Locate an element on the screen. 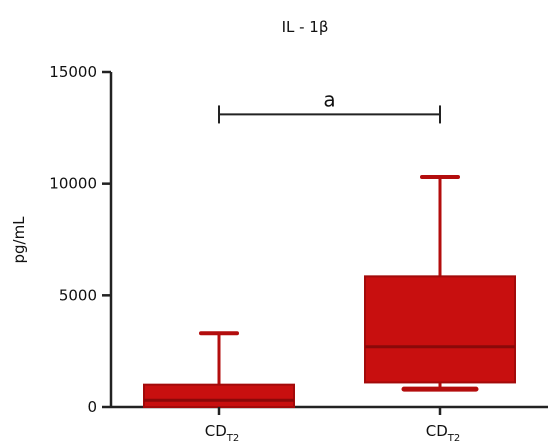 The image size is (549, 448). x-category-labels: CDT2 CDT2 is located at coordinates (333, 425).